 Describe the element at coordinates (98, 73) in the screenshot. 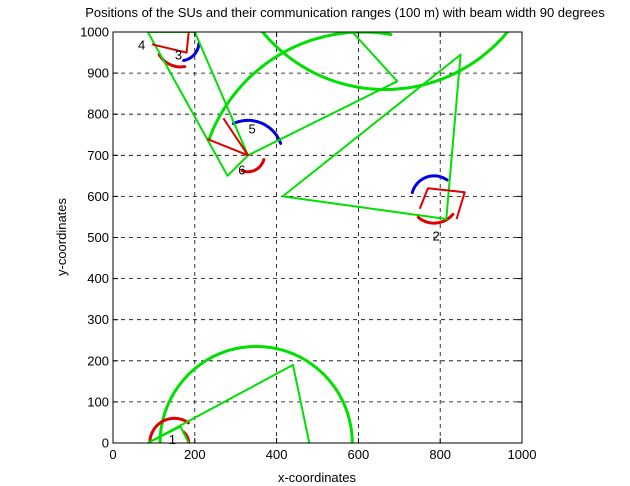

I see `y-tick-label-9: 900` at that location.